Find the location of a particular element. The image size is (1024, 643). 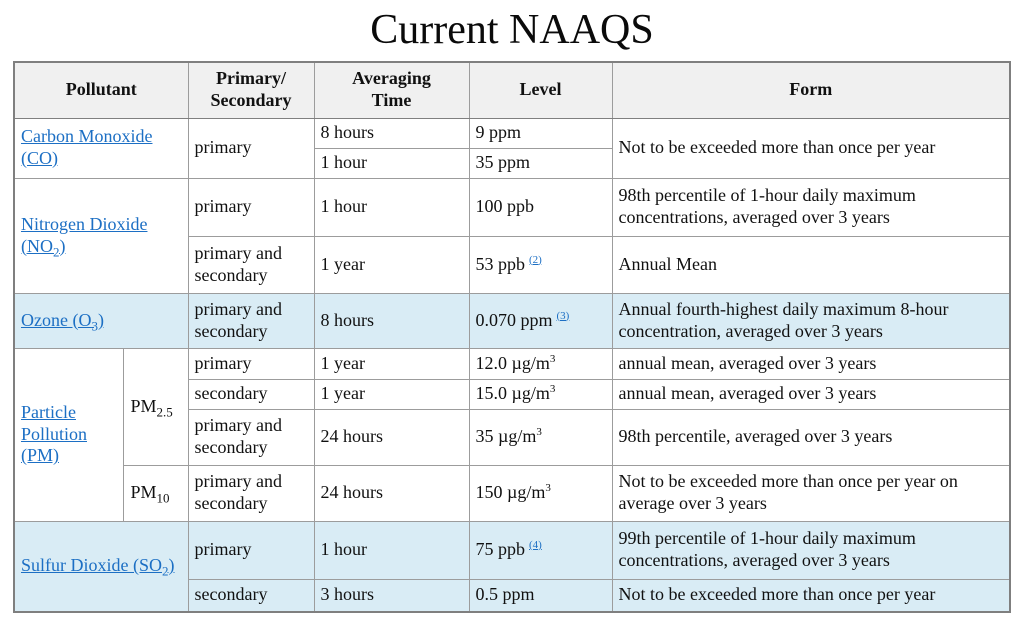

page-title: Current NAAQS is located at coordinates (512, 30).